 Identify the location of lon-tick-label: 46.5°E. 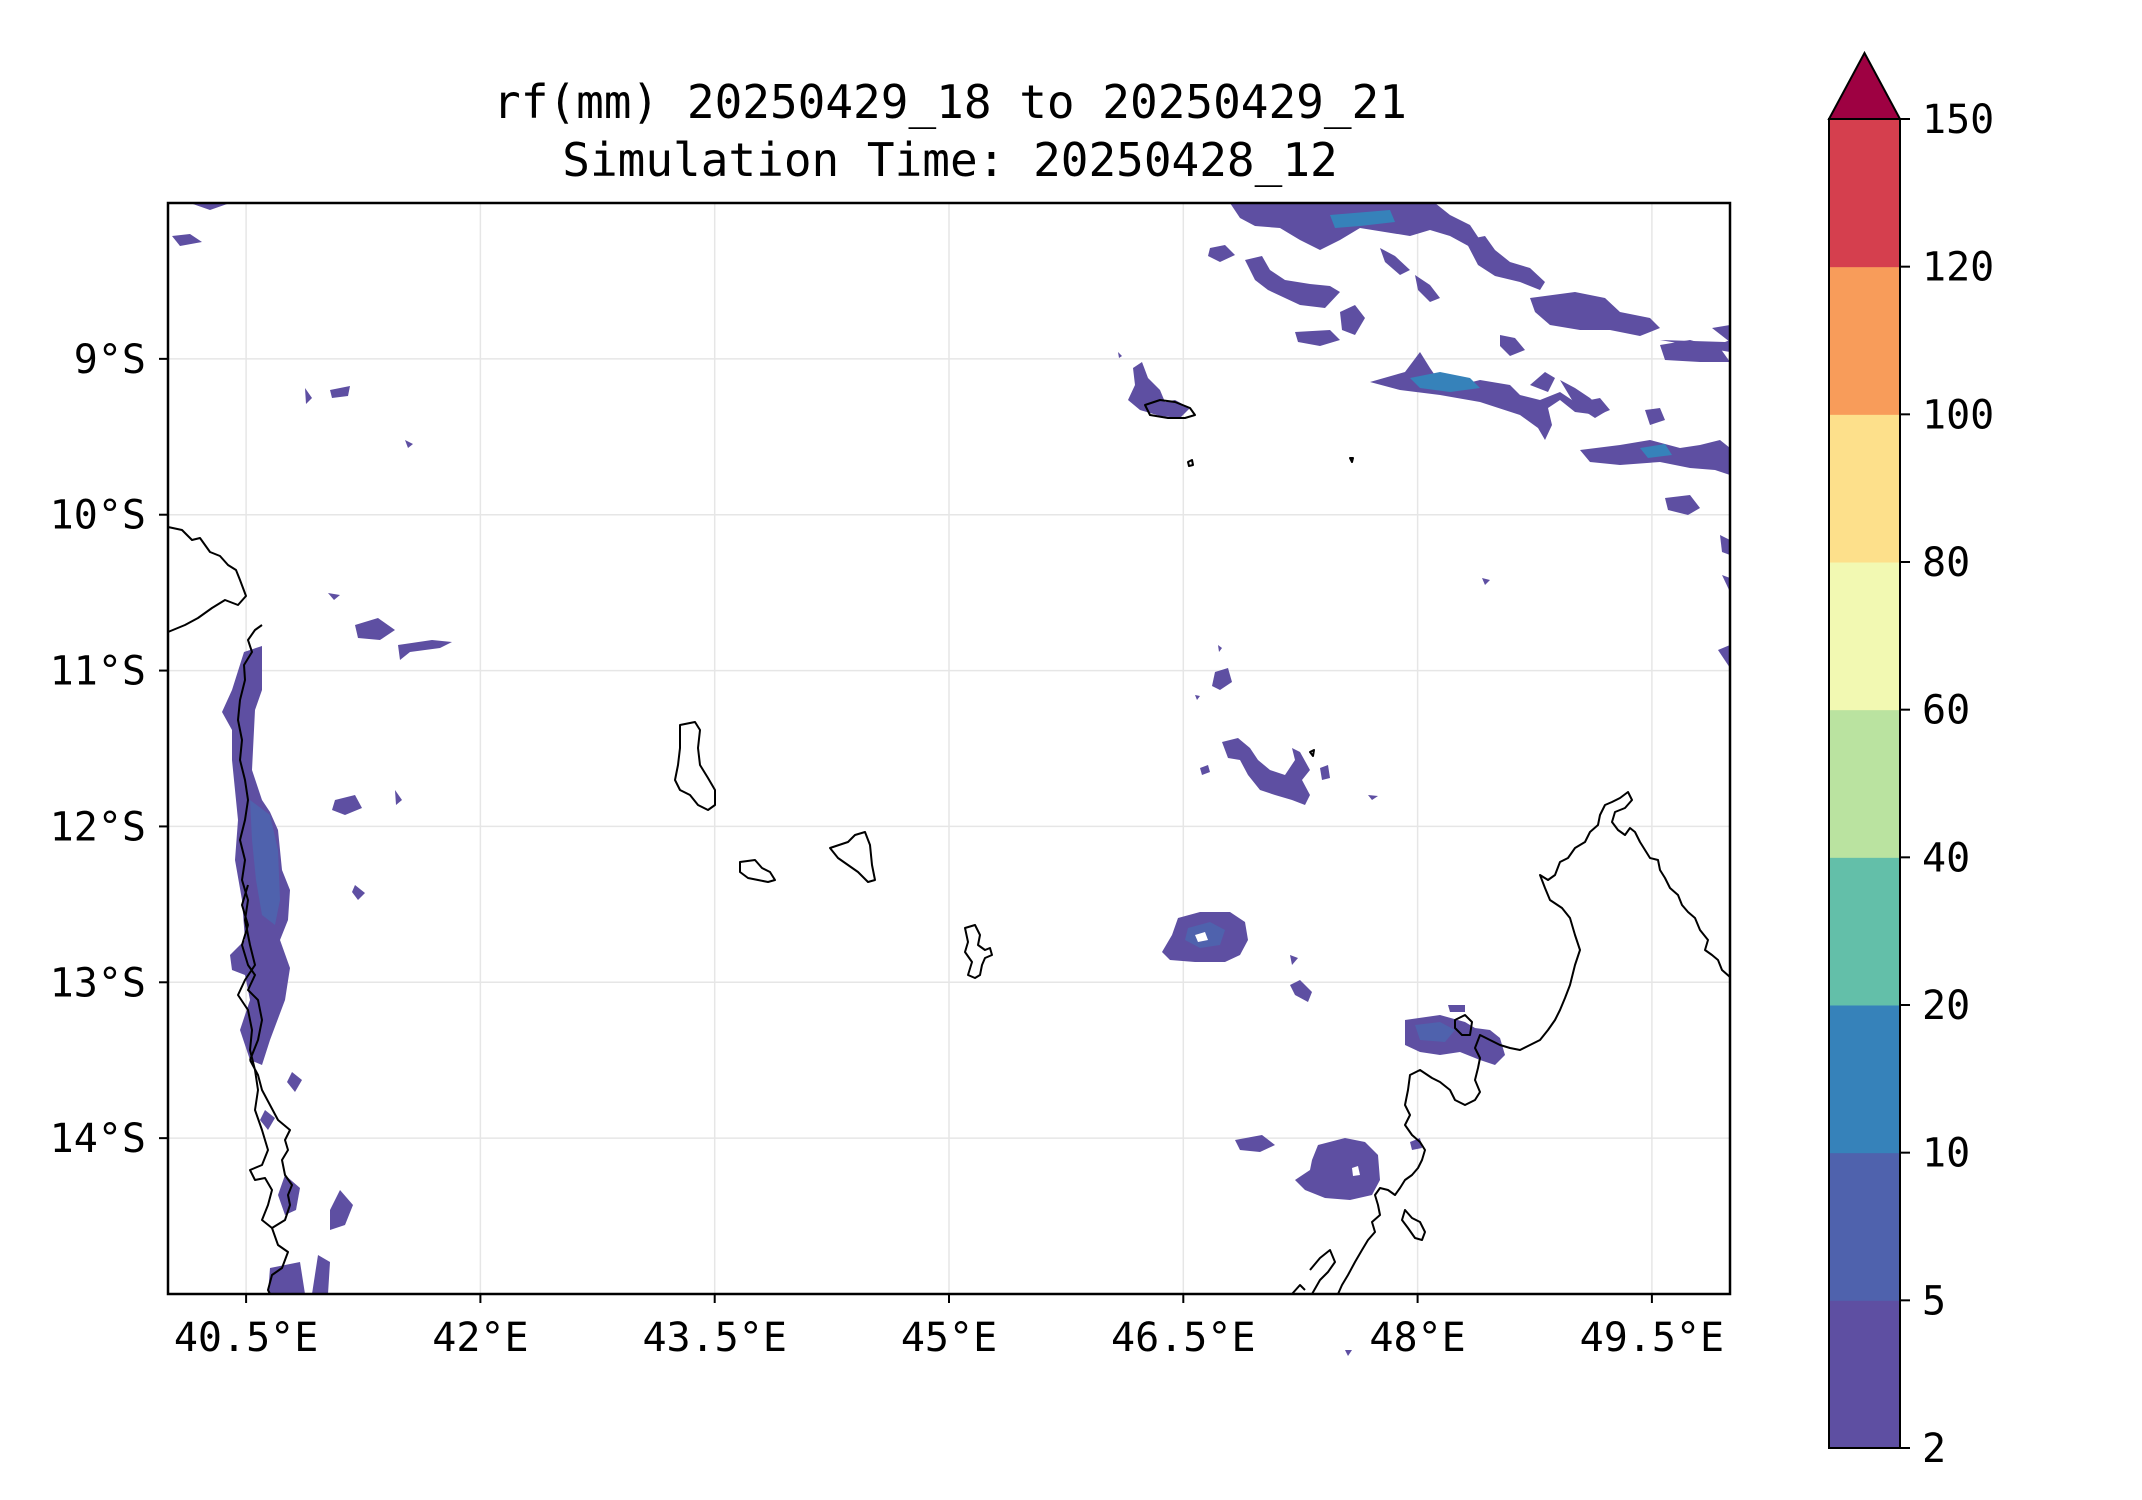
(1183, 1338).